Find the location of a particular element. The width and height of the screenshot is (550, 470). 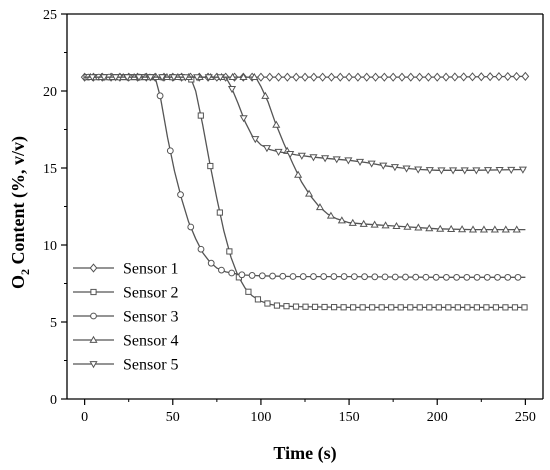

legend-item: Sensor 3 is located at coordinates (126, 317).